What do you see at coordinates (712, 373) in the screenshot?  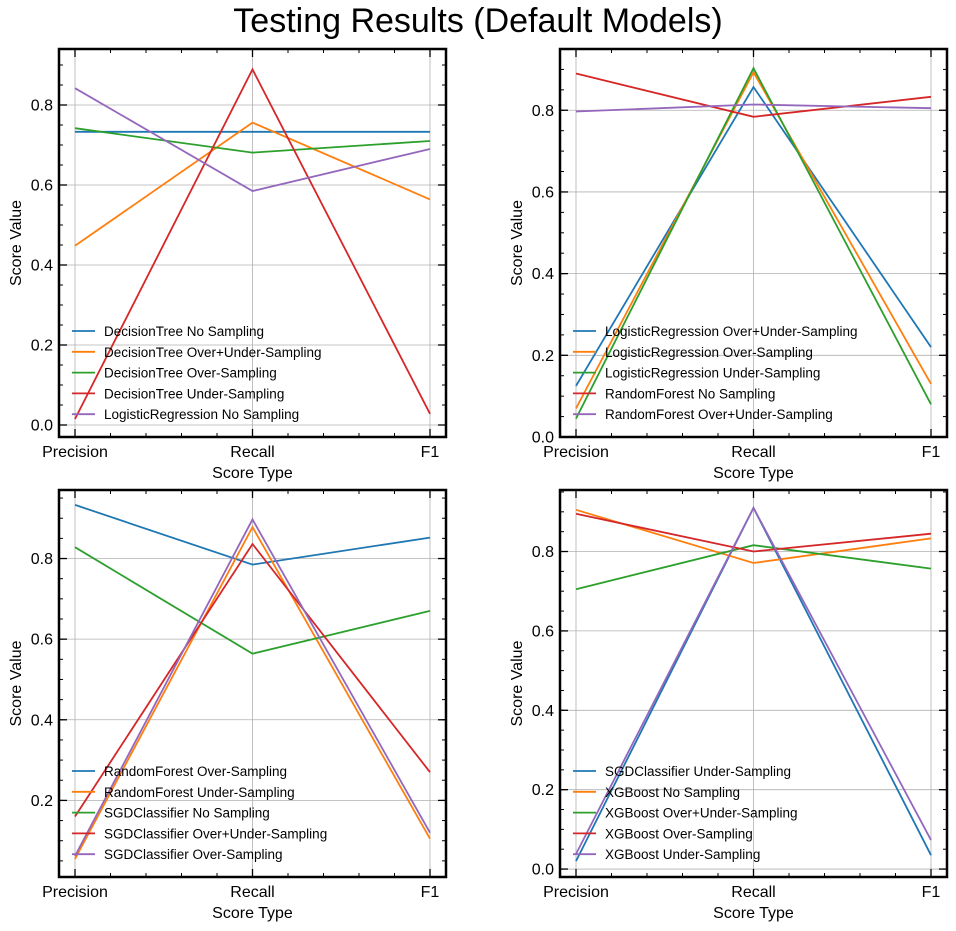 I see `legend-entry: LogisticRegression Under-Sampling` at bounding box center [712, 373].